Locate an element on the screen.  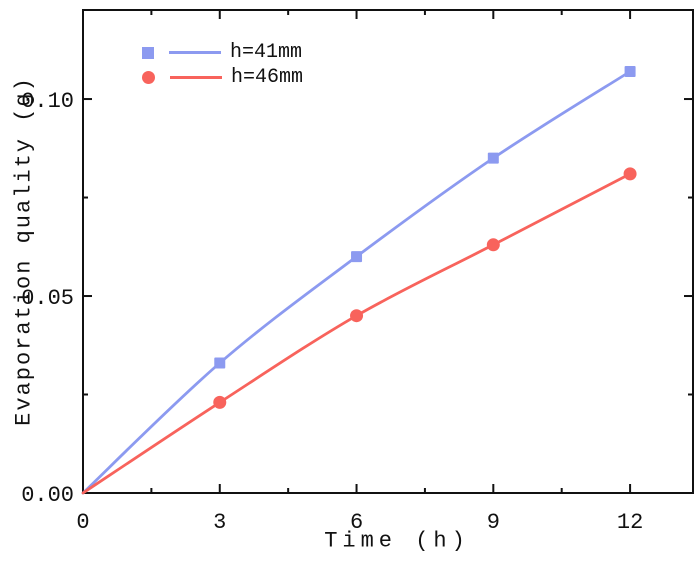
legend-item-h46mm: h=46mm is located at coordinates (222, 77).